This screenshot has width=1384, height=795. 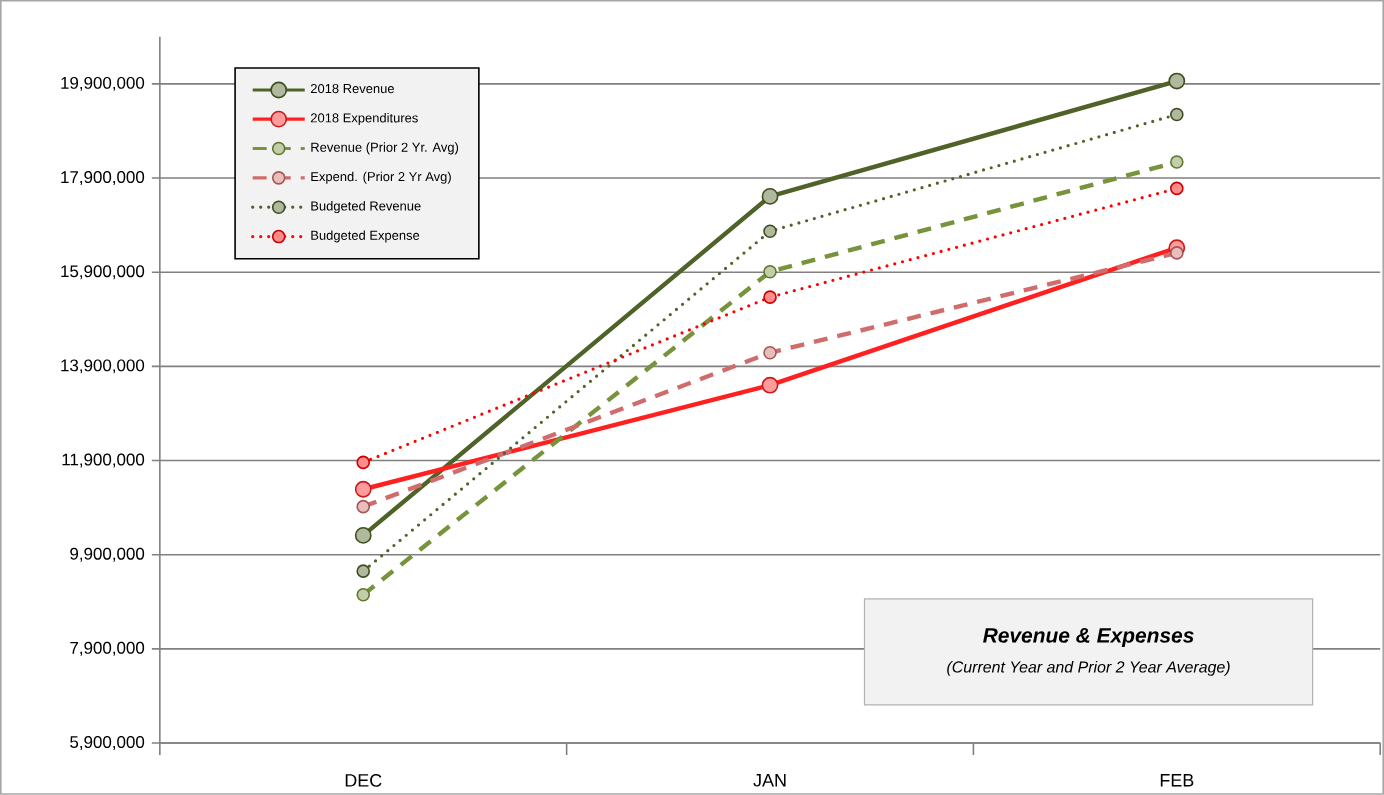 I want to click on y-tick-label: 13,900,000, so click(x=103, y=366).